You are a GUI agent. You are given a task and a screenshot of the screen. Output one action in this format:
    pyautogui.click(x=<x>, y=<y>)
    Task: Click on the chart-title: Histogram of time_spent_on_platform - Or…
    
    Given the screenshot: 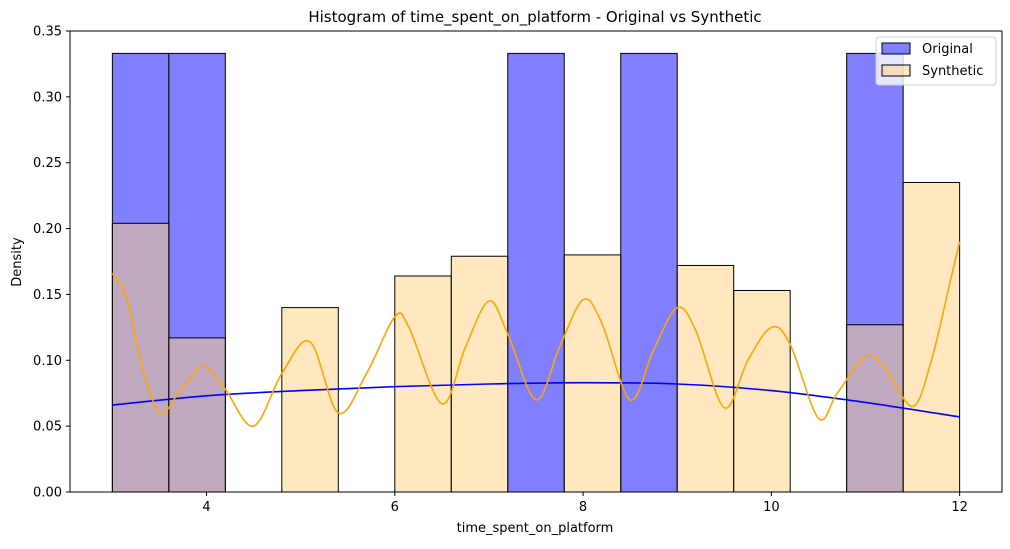 What is the action you would take?
    pyautogui.click(x=534, y=17)
    